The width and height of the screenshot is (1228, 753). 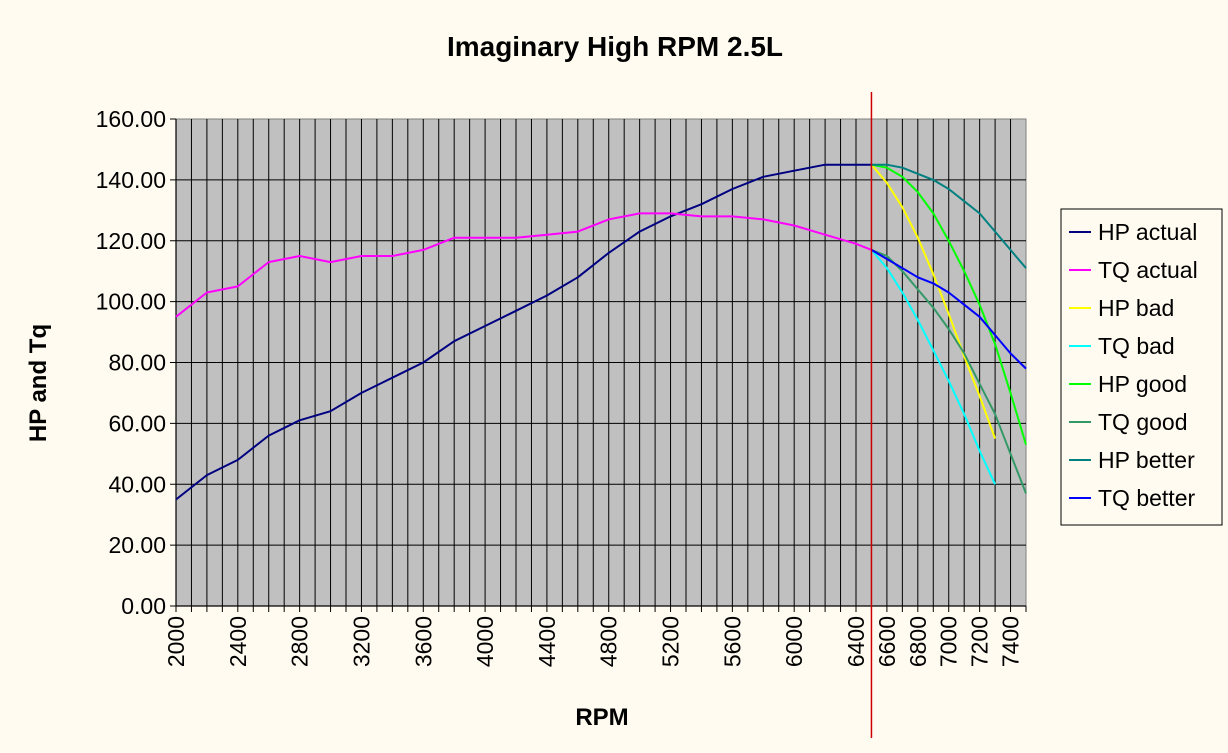 What do you see at coordinates (137, 545) in the screenshot?
I see `y-tick-label: 20.00` at bounding box center [137, 545].